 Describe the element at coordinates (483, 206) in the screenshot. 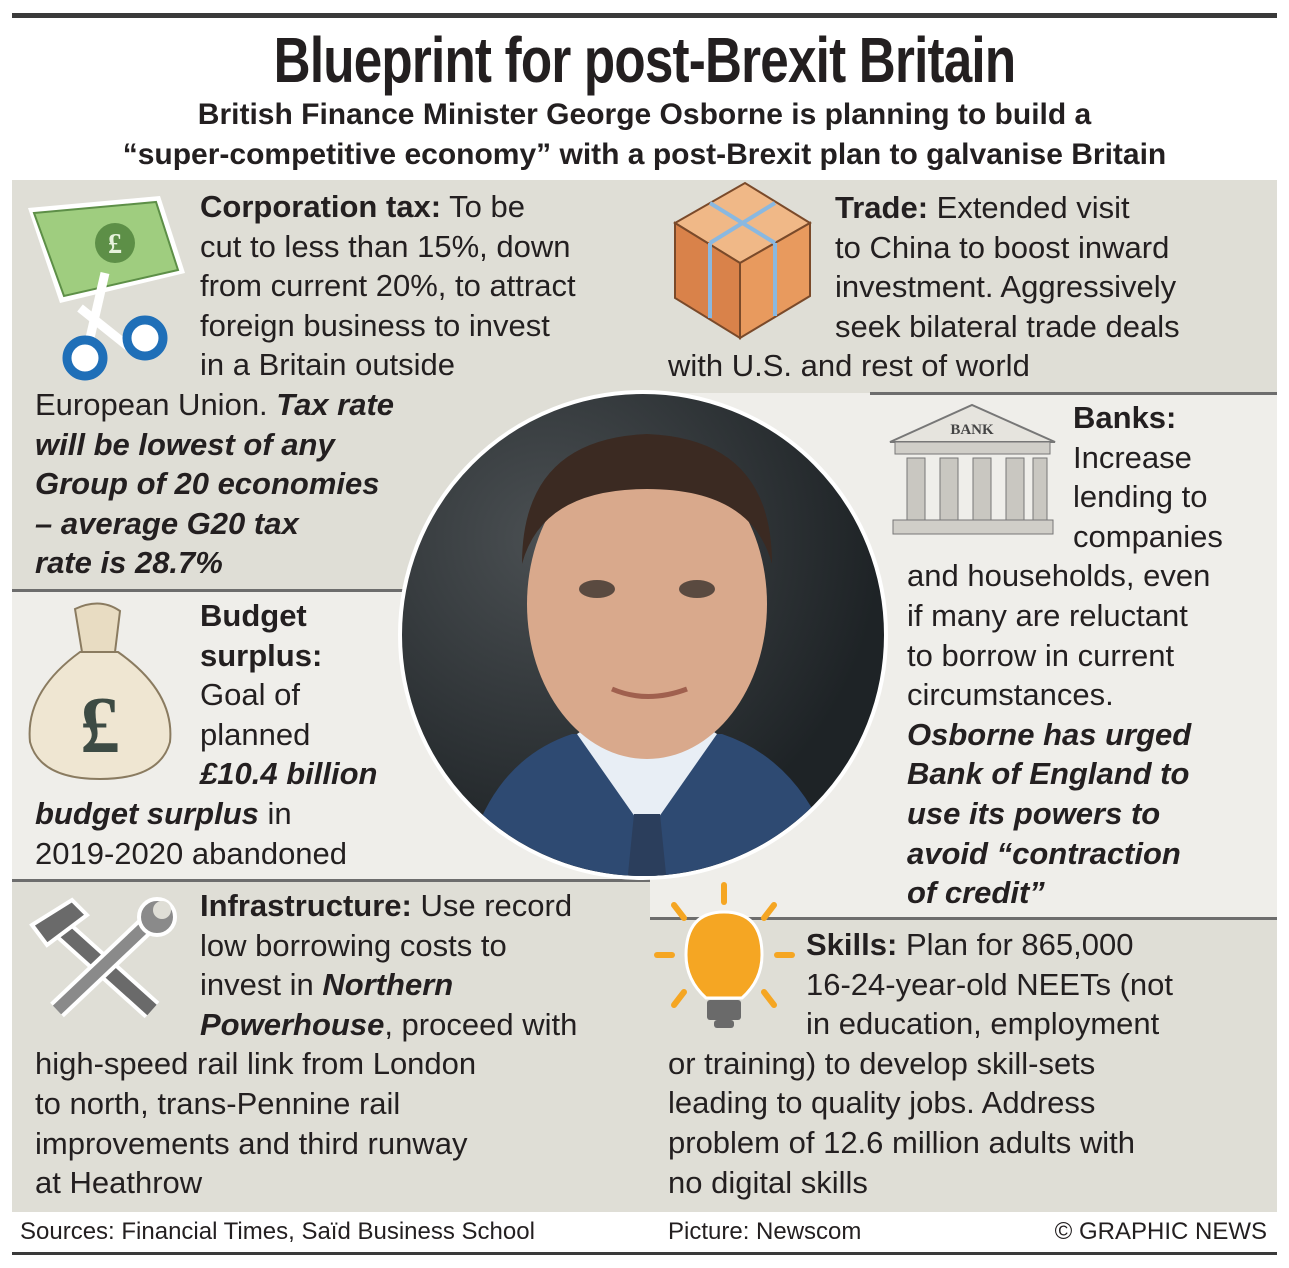

I see `body-text: To be` at that location.